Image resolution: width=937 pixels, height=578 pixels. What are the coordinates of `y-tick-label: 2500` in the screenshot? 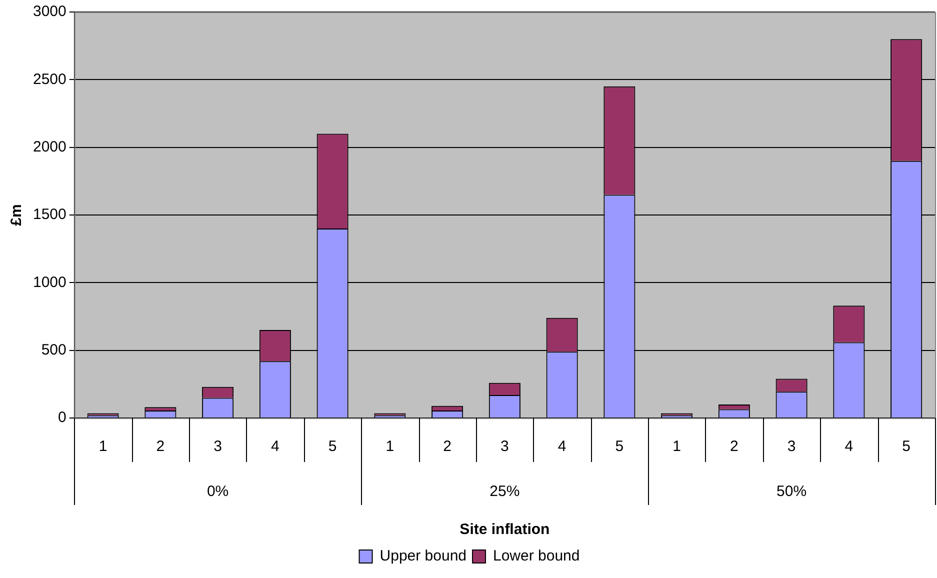 It's located at (49, 79).